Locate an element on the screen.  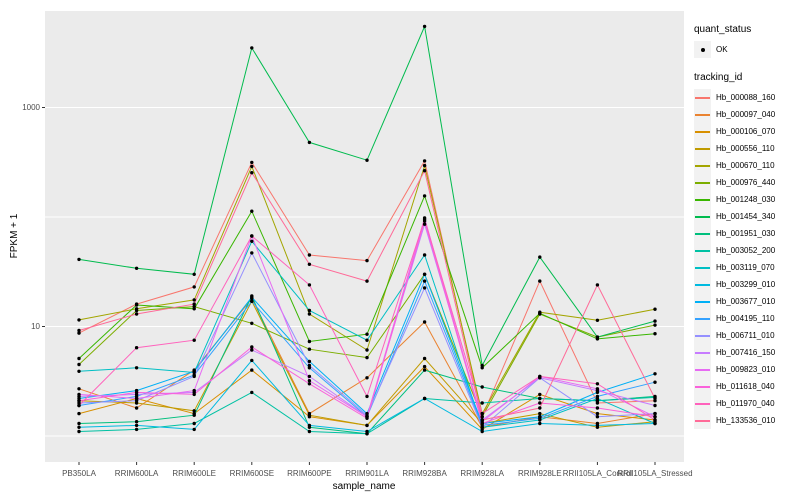
legend-item-label: Hb_001248_030 is located at coordinates (746, 199).